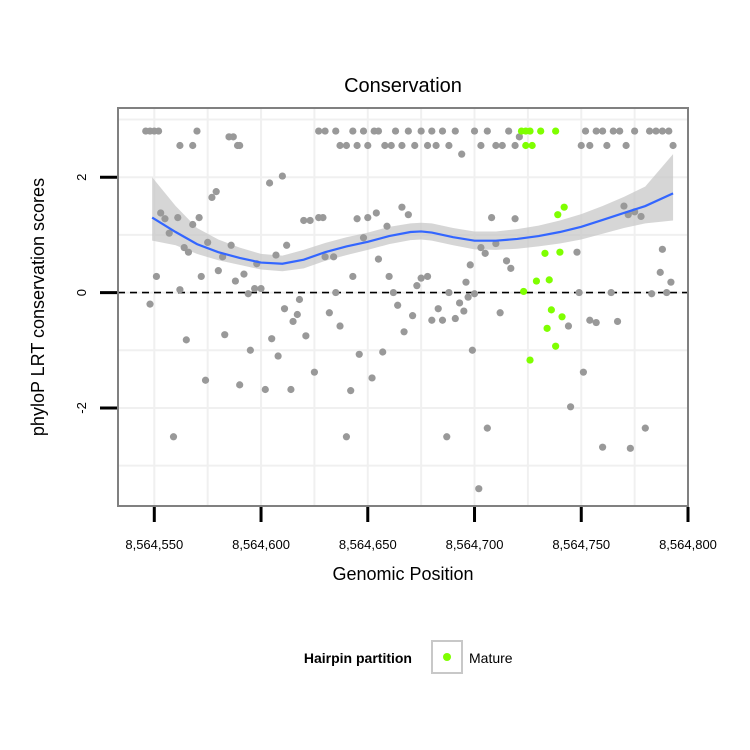 The height and width of the screenshot is (750, 750). Describe the element at coordinates (81, 292) in the screenshot. I see `y-tick-label: 0` at that location.